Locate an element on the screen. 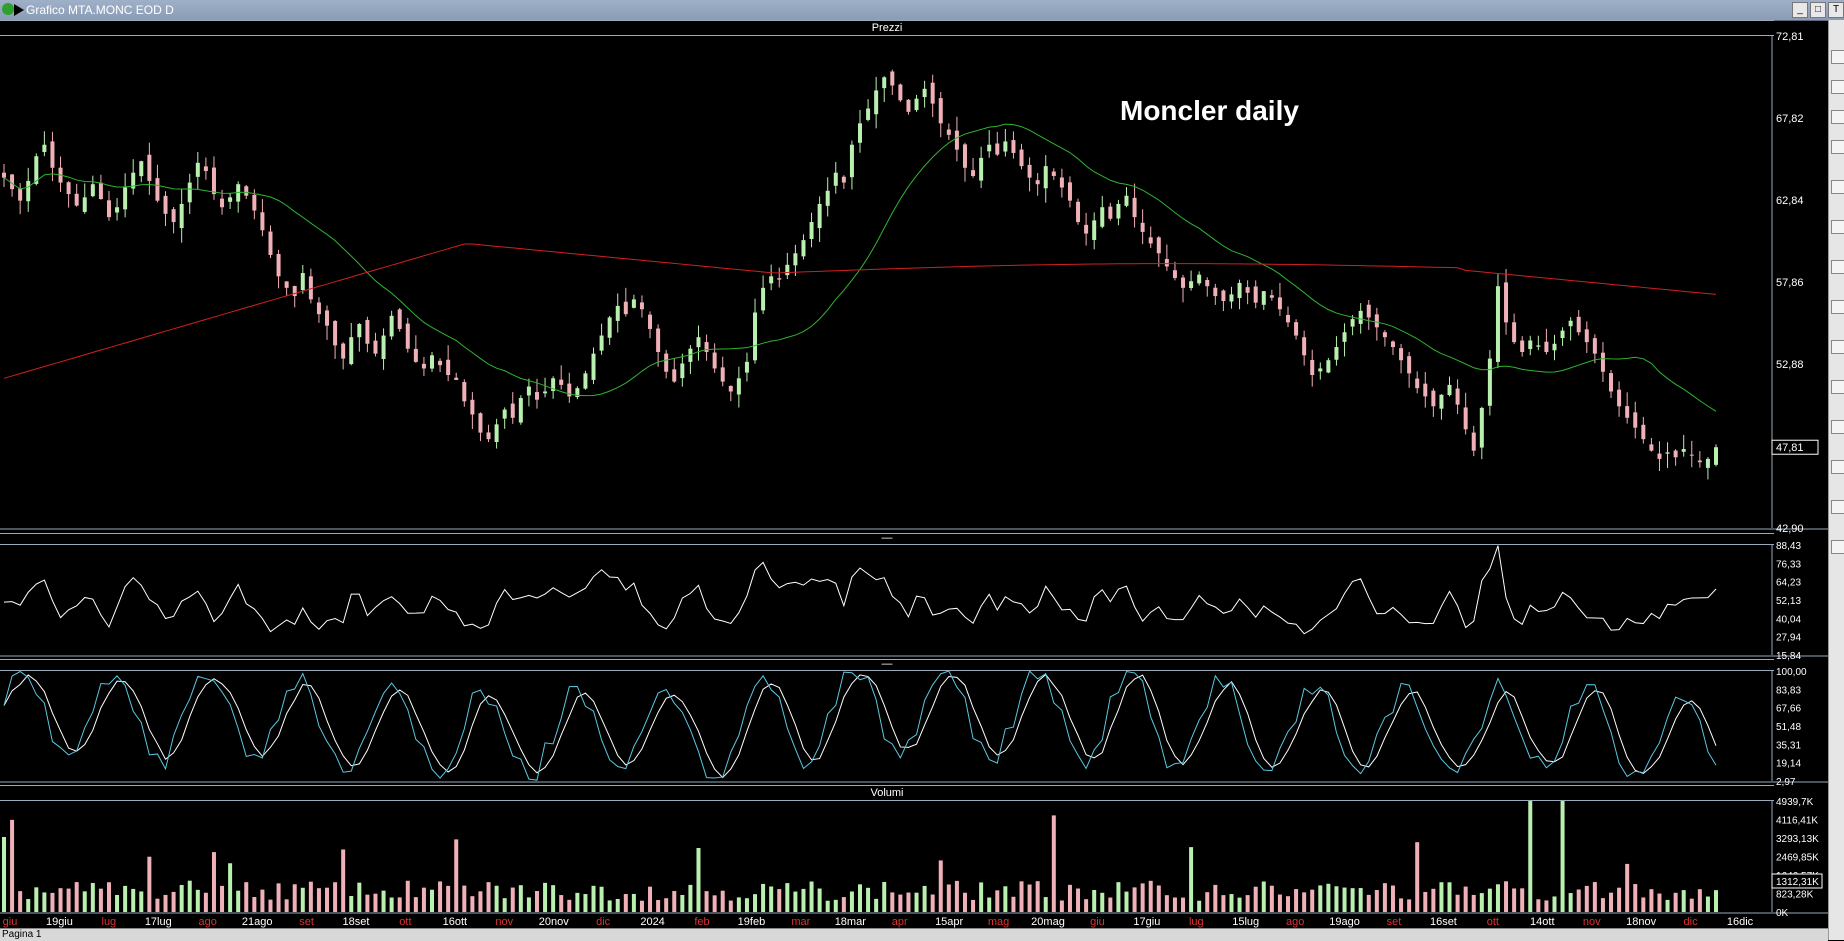  y-tick-label: 72,81 is located at coordinates (1790, 37).